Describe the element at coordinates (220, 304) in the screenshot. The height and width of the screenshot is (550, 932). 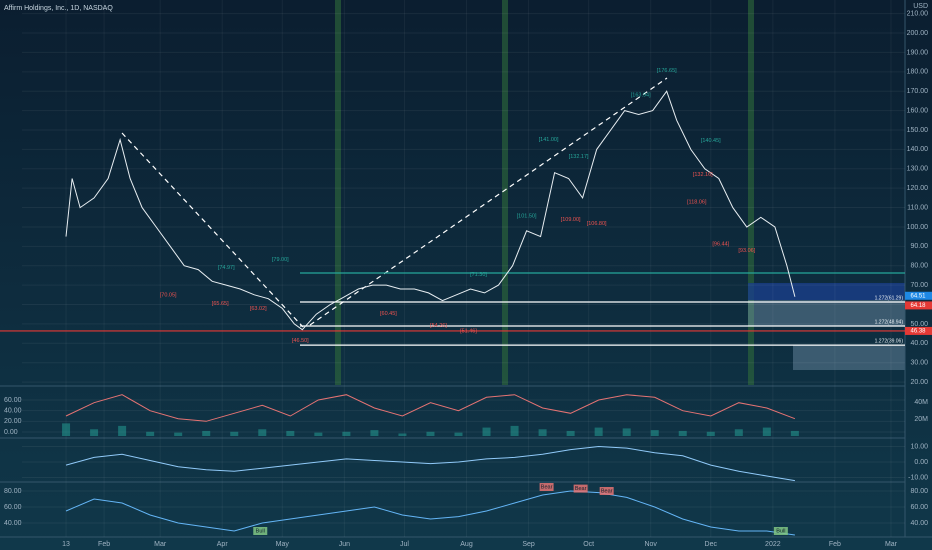
I see `annotation: [65.65]` at that location.